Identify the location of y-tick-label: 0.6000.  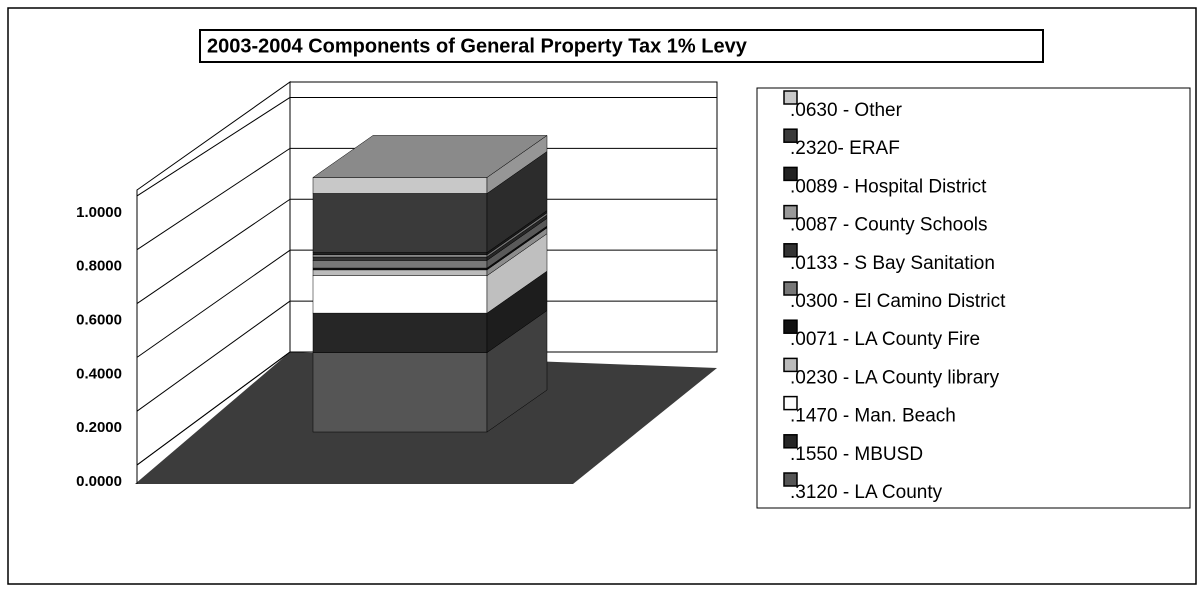
(99, 320).